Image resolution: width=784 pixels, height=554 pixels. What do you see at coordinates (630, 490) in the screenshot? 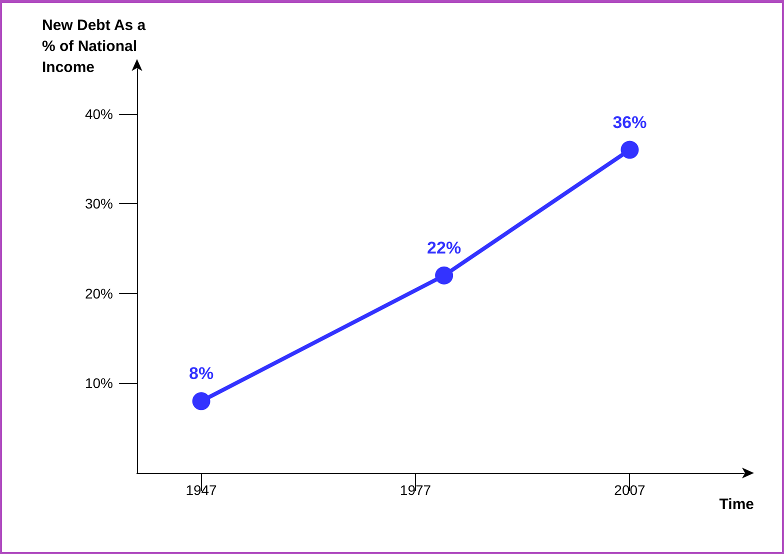
I see `x-tick-label: 2007` at bounding box center [630, 490].